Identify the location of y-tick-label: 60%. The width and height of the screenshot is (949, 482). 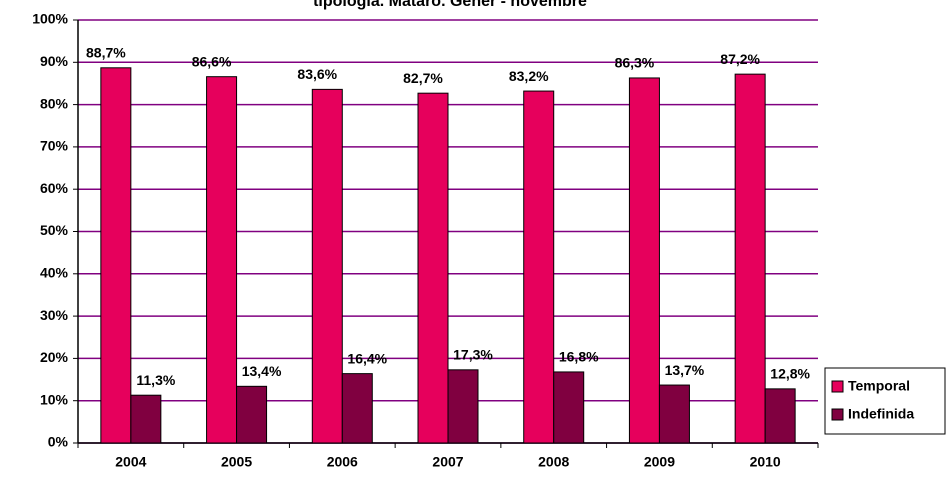
(54, 188).